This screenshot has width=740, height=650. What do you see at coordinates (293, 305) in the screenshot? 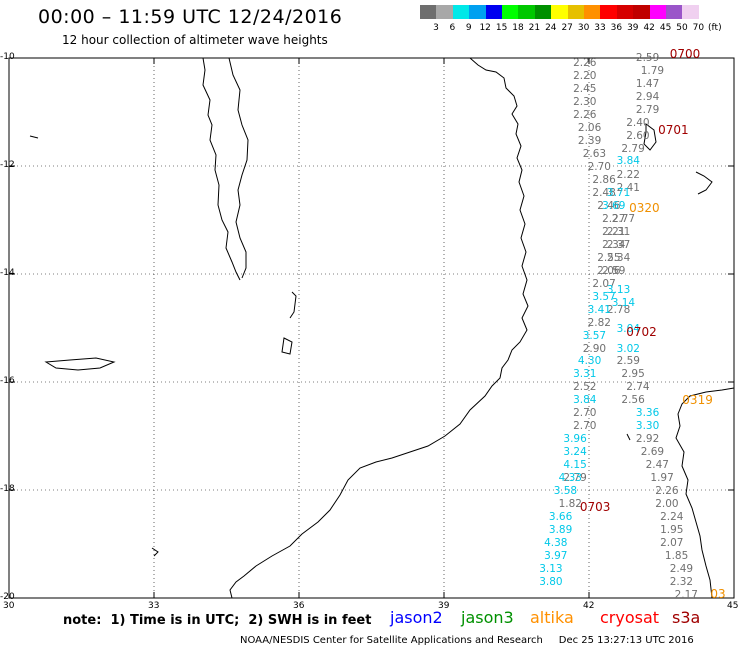
I see `small-lake-b` at bounding box center [293, 305].